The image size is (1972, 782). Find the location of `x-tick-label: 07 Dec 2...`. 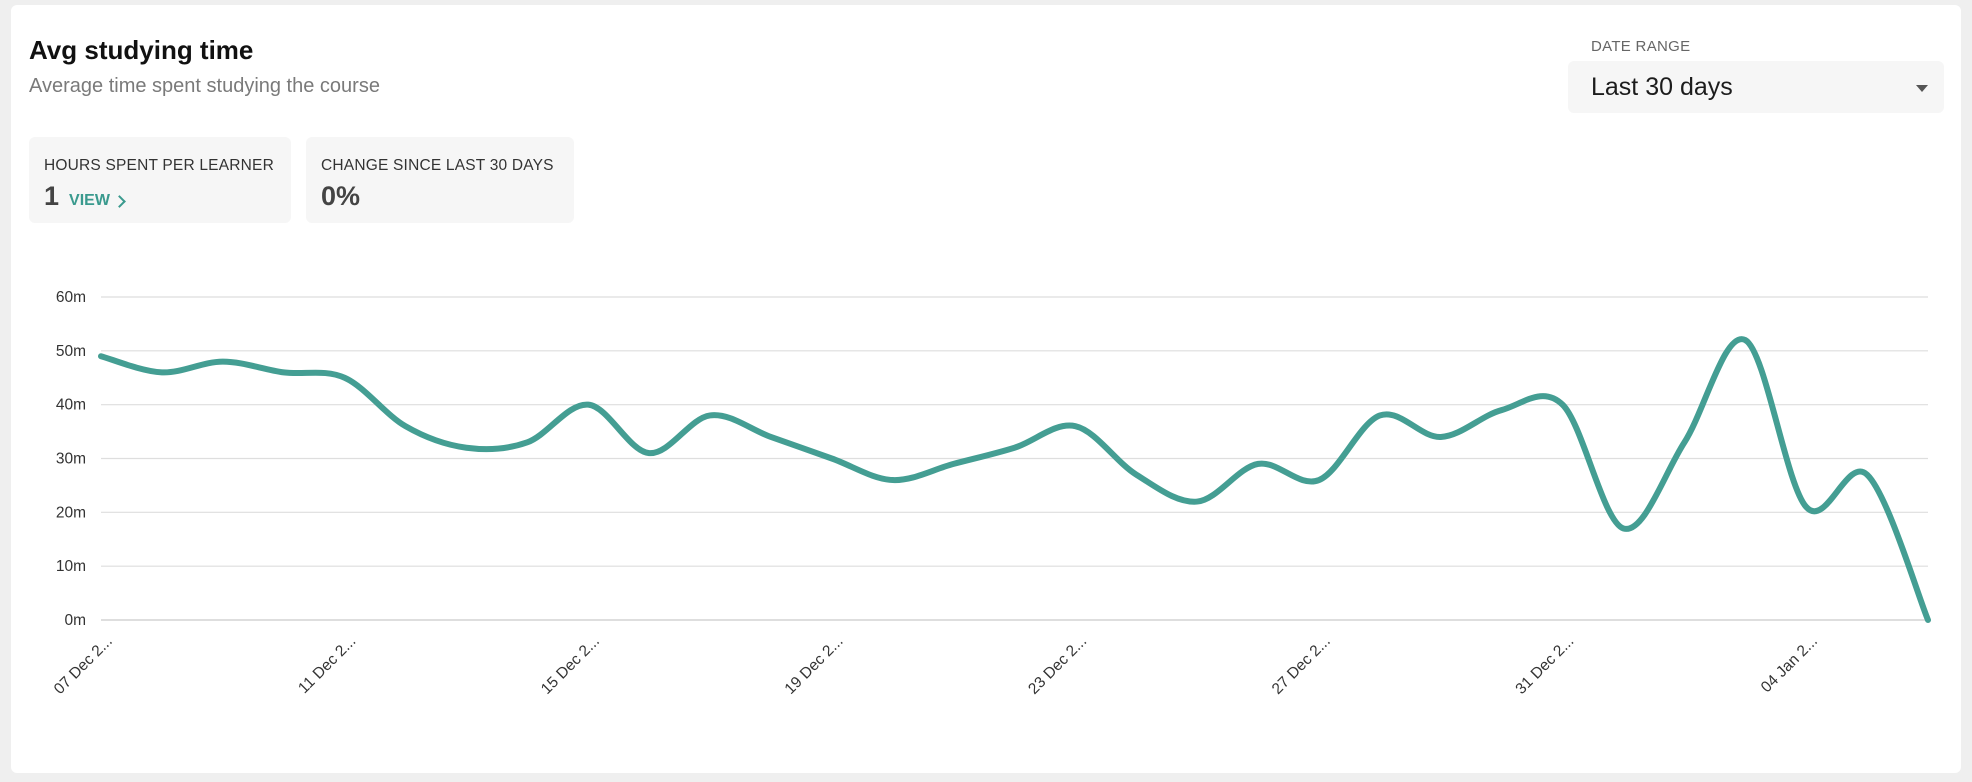

x-tick-label: 07 Dec 2... is located at coordinates (83, 665).